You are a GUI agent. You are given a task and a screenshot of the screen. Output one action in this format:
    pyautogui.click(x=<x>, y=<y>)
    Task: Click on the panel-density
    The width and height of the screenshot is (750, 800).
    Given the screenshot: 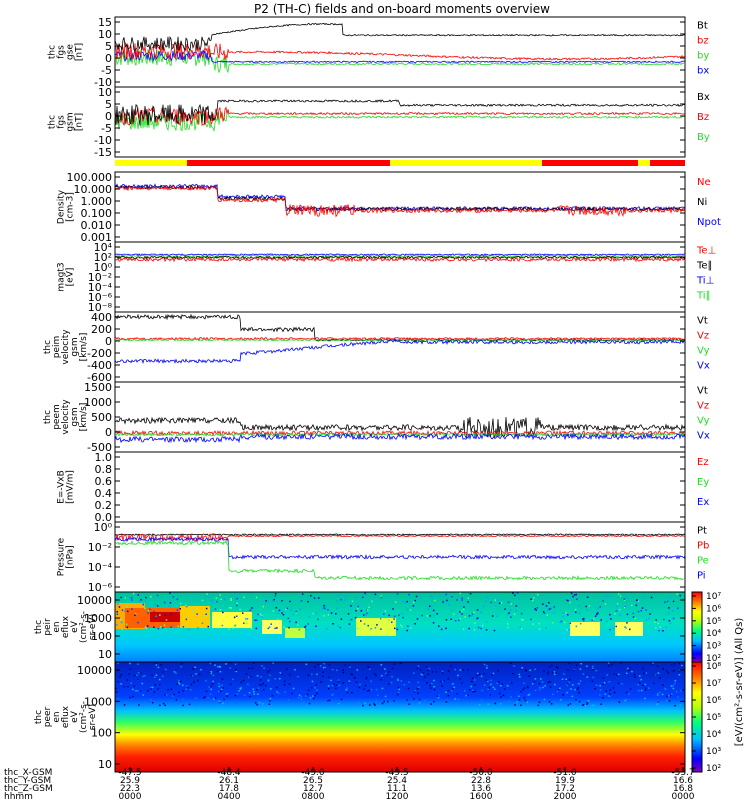 What is the action you would take?
    pyautogui.click(x=400, y=207)
    